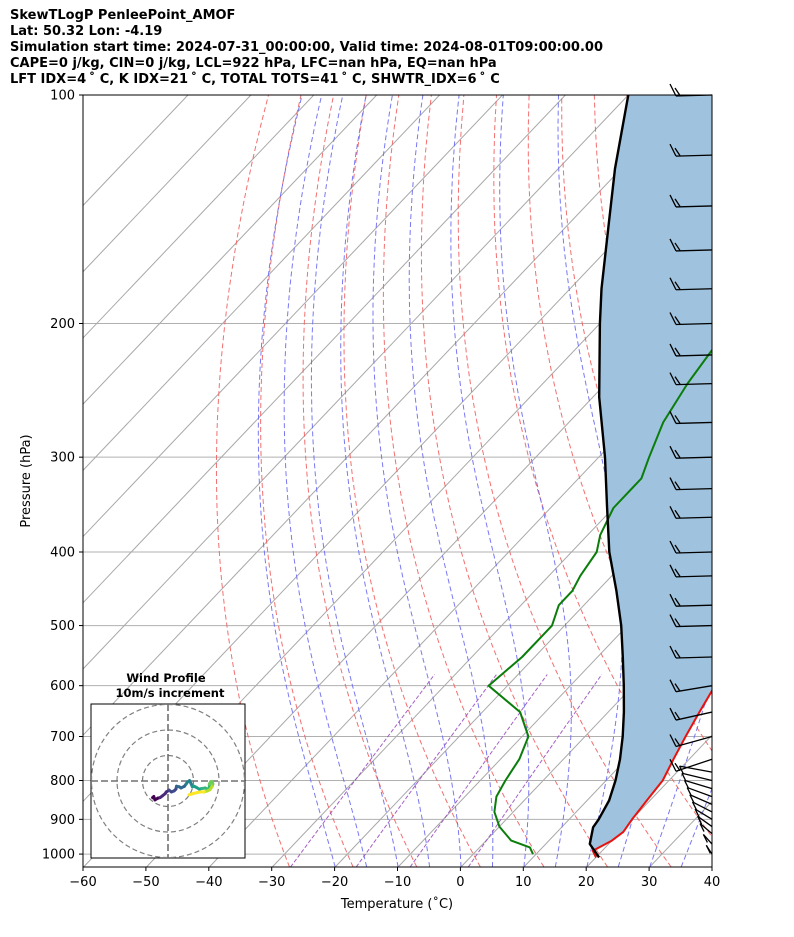 Image resolution: width=794 pixels, height=937 pixels. Describe the element at coordinates (271, 882) in the screenshot. I see `x-tick-label-3: −30` at that location.